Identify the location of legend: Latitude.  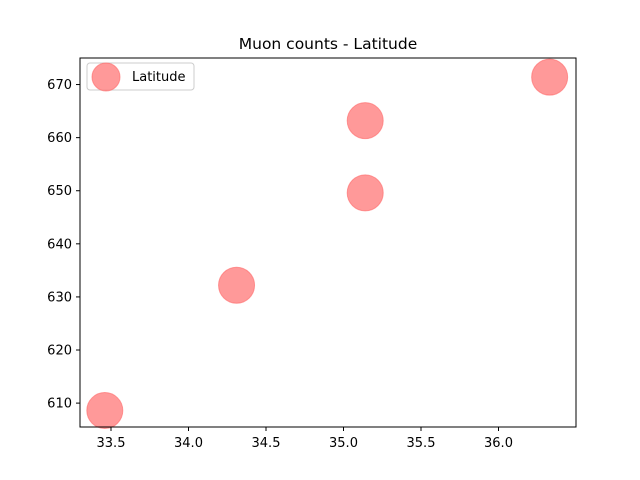
(140, 77).